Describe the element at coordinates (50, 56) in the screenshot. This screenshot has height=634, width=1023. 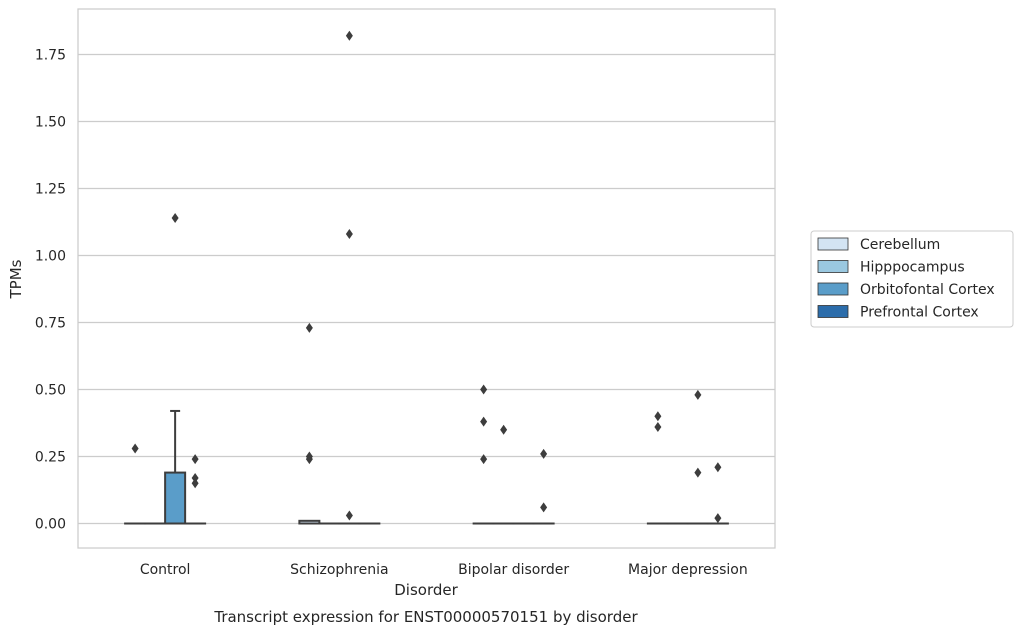
I see `y-tick-label: 1.75` at that location.